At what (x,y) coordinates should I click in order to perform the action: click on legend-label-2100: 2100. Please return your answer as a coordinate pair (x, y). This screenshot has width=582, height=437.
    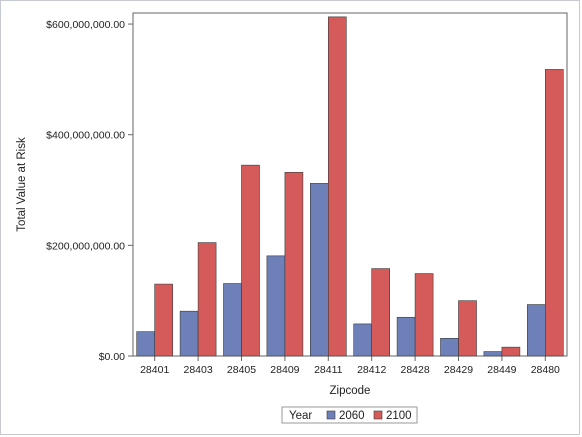
    Looking at the image, I should click on (399, 416).